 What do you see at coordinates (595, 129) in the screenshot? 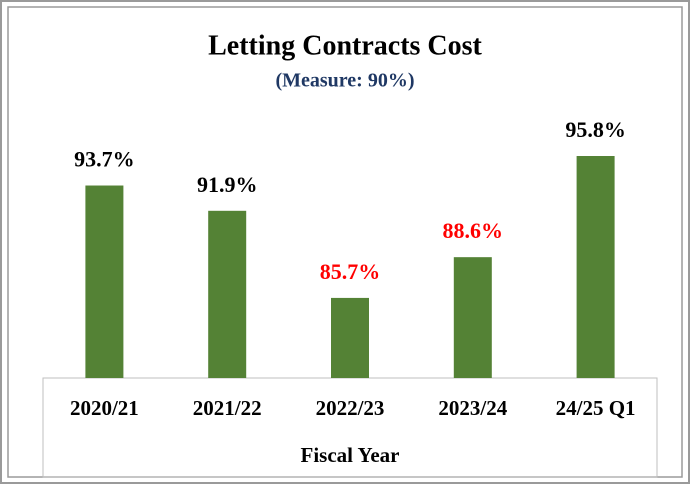
I see `data-label: 95.8%` at bounding box center [595, 129].